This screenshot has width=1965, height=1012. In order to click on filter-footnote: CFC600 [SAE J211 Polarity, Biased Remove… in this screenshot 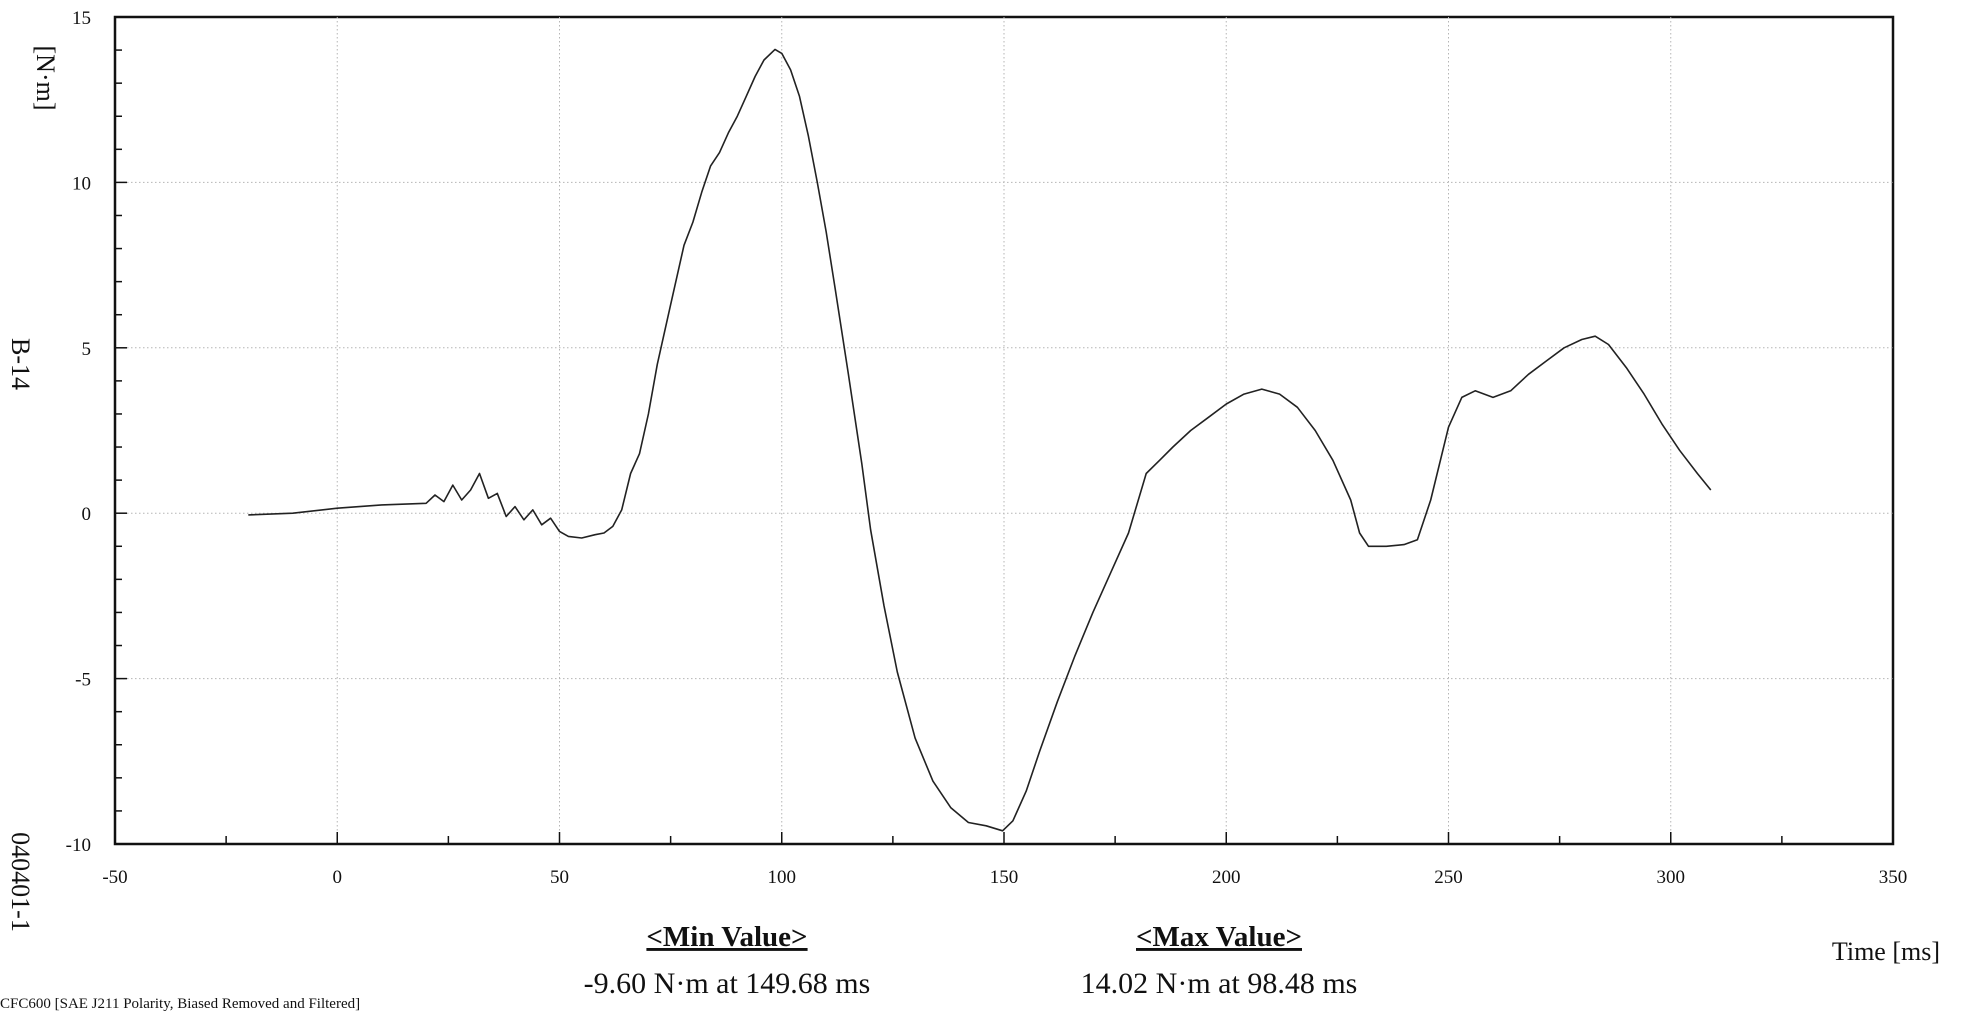, I will do `click(180, 1004)`.